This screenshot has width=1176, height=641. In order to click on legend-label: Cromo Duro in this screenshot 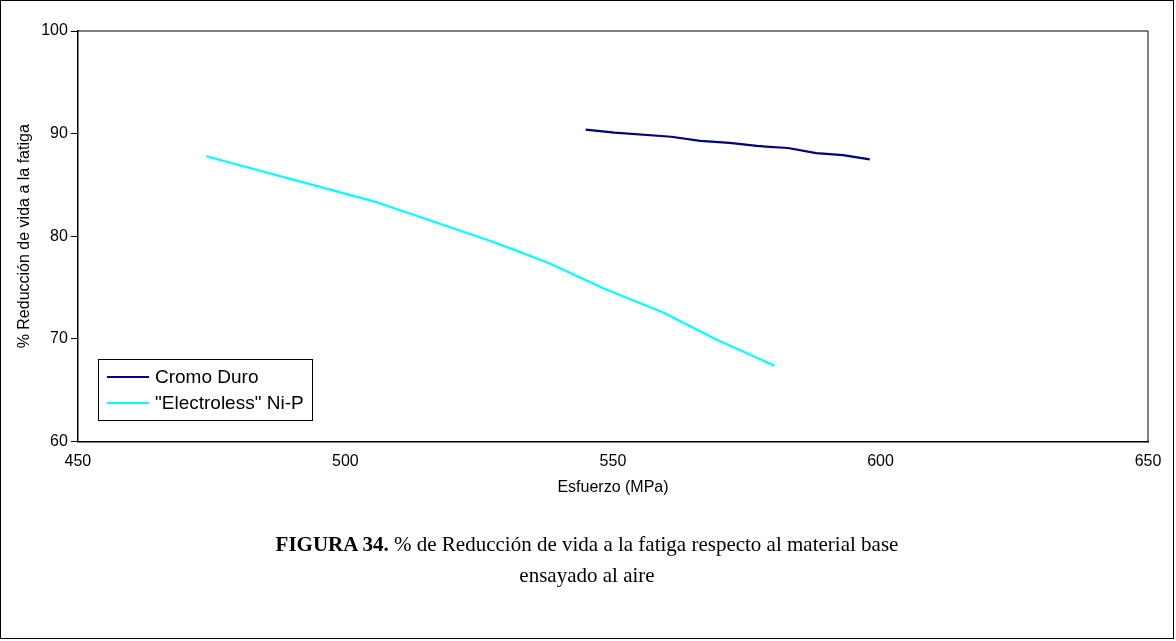, I will do `click(207, 377)`.